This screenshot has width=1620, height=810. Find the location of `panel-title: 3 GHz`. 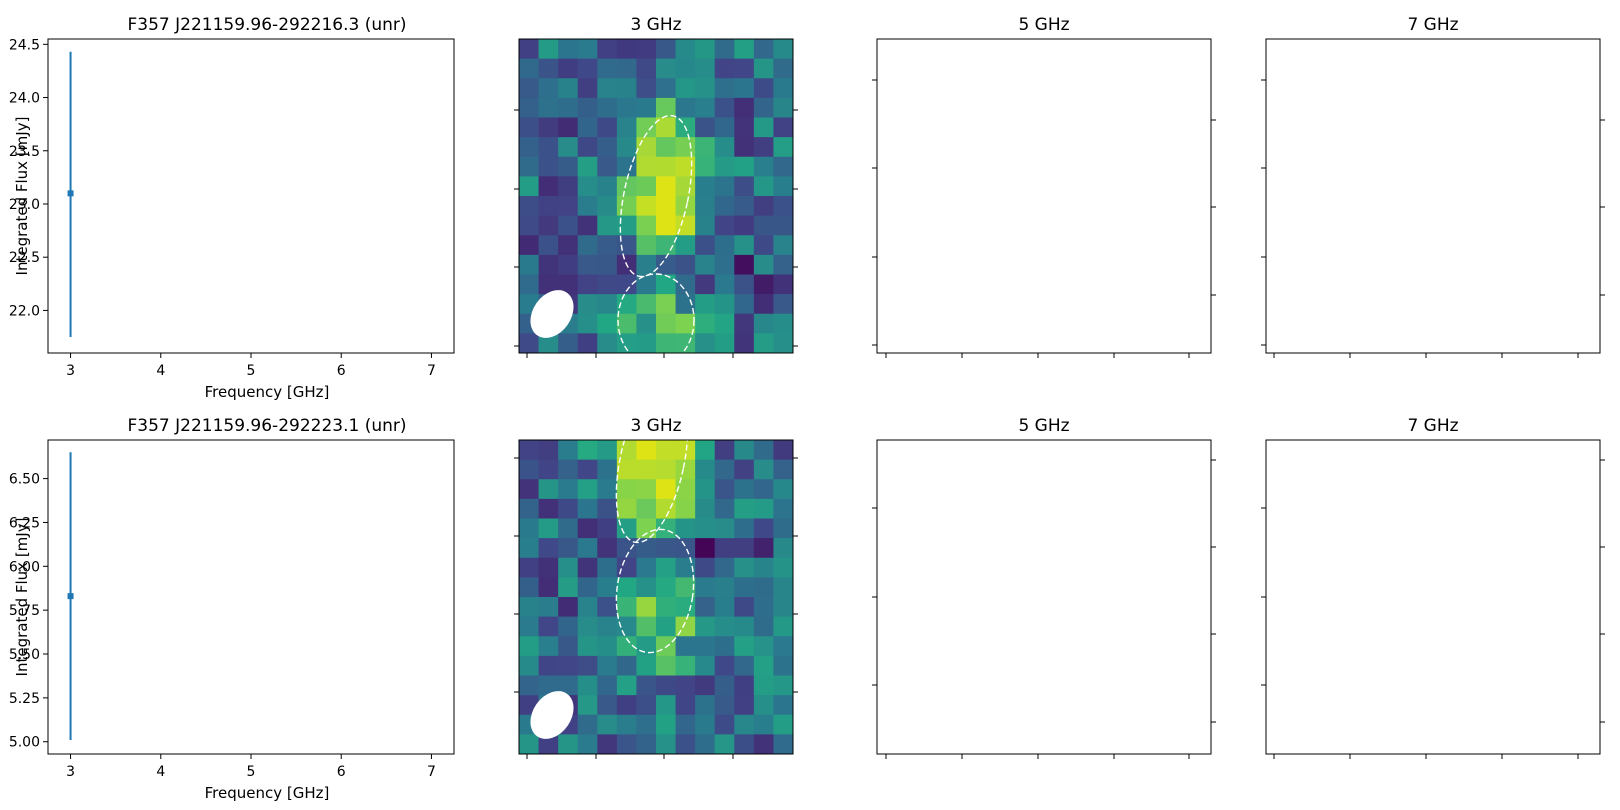

panel-title: 3 GHz is located at coordinates (655, 25).